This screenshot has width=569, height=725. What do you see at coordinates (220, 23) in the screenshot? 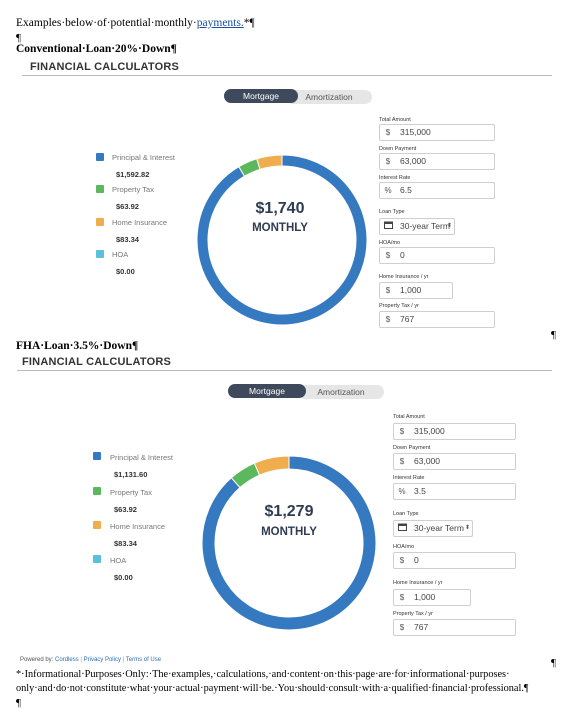
I see `payments-link: payments.` at bounding box center [220, 23].